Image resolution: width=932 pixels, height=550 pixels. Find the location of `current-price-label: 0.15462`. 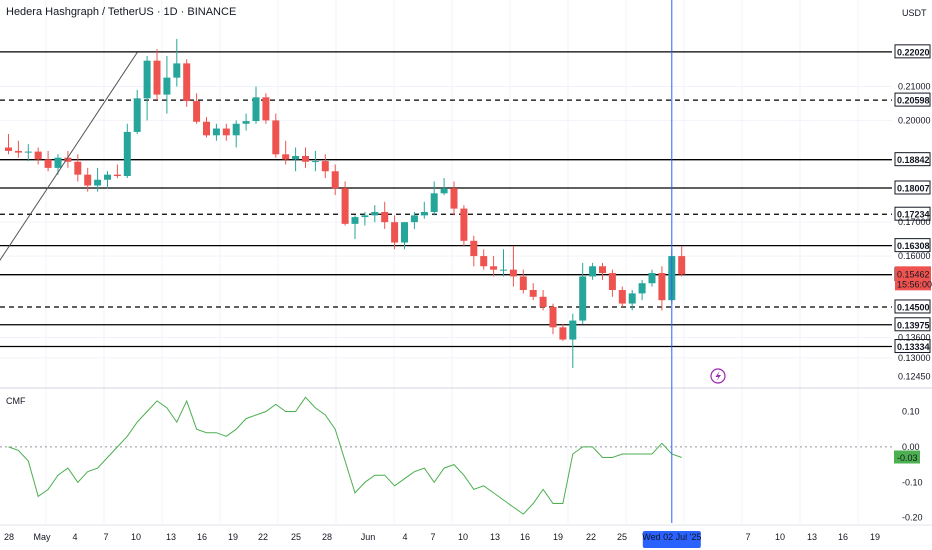

current-price-label: 0.15462 is located at coordinates (913, 274).